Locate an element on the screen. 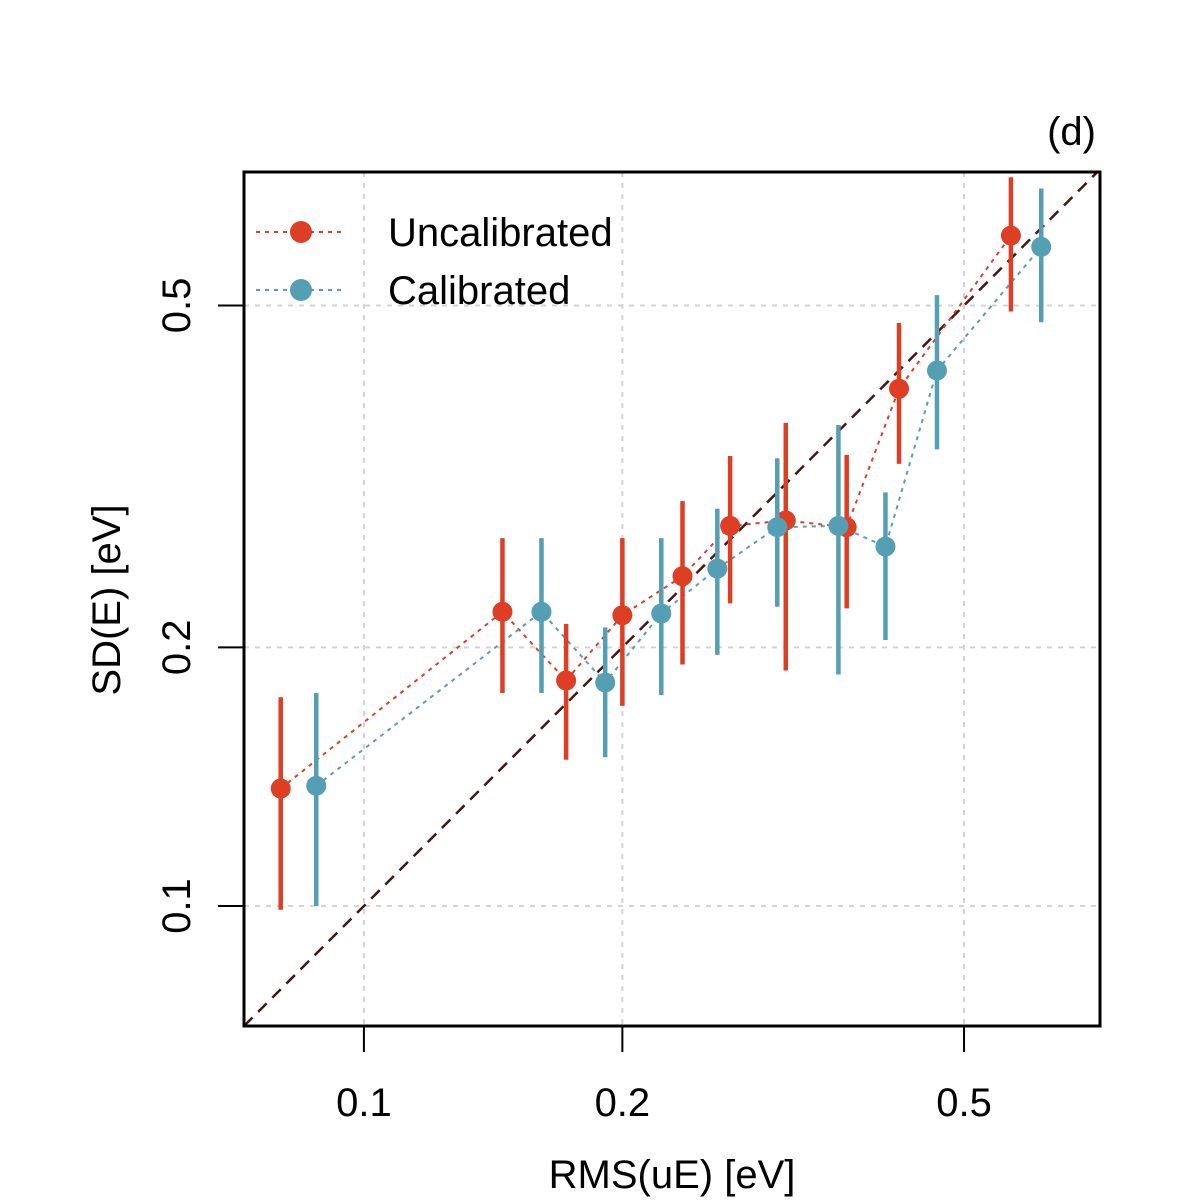 The image size is (1200, 1200). x-tick-label: 0.5 is located at coordinates (964, 1103).